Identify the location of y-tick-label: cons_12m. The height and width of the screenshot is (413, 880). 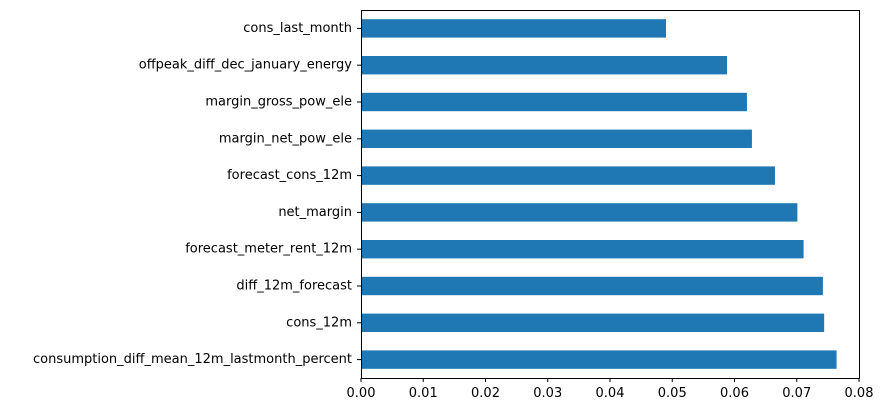
(319, 322).